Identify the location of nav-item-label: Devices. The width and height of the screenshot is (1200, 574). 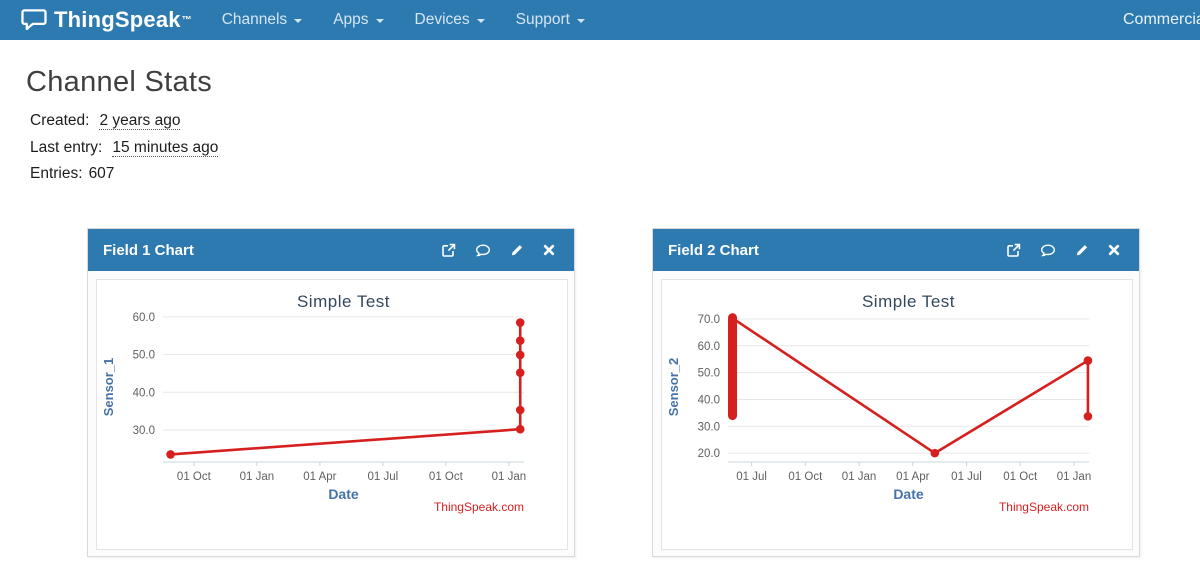
(442, 19).